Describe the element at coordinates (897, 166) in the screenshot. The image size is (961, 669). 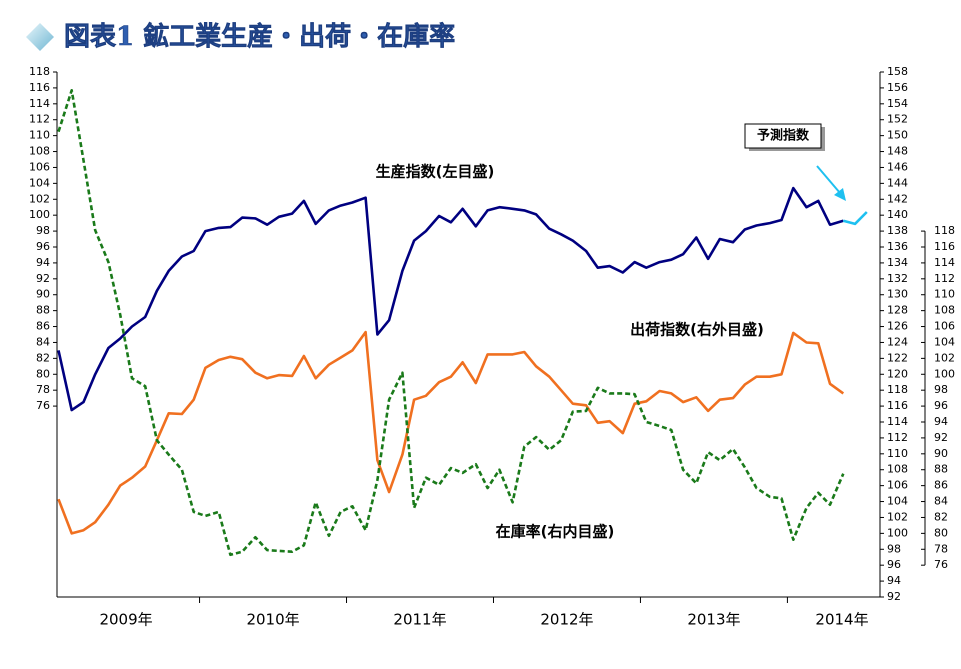
I see `tick-label: 146` at that location.